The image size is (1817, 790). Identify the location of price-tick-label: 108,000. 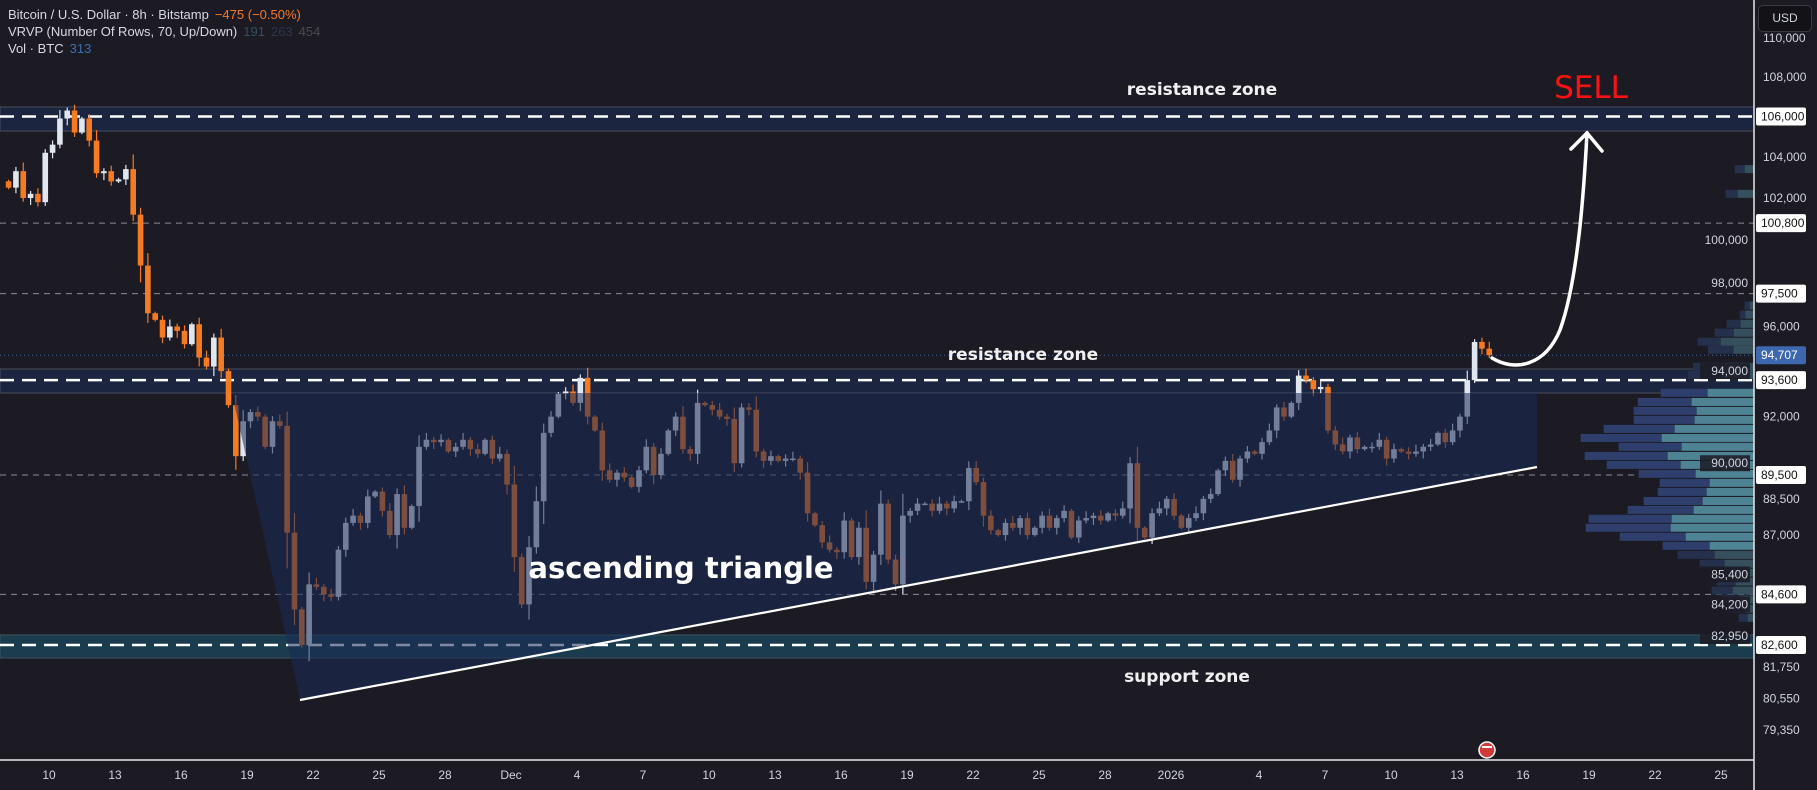
(1785, 77).